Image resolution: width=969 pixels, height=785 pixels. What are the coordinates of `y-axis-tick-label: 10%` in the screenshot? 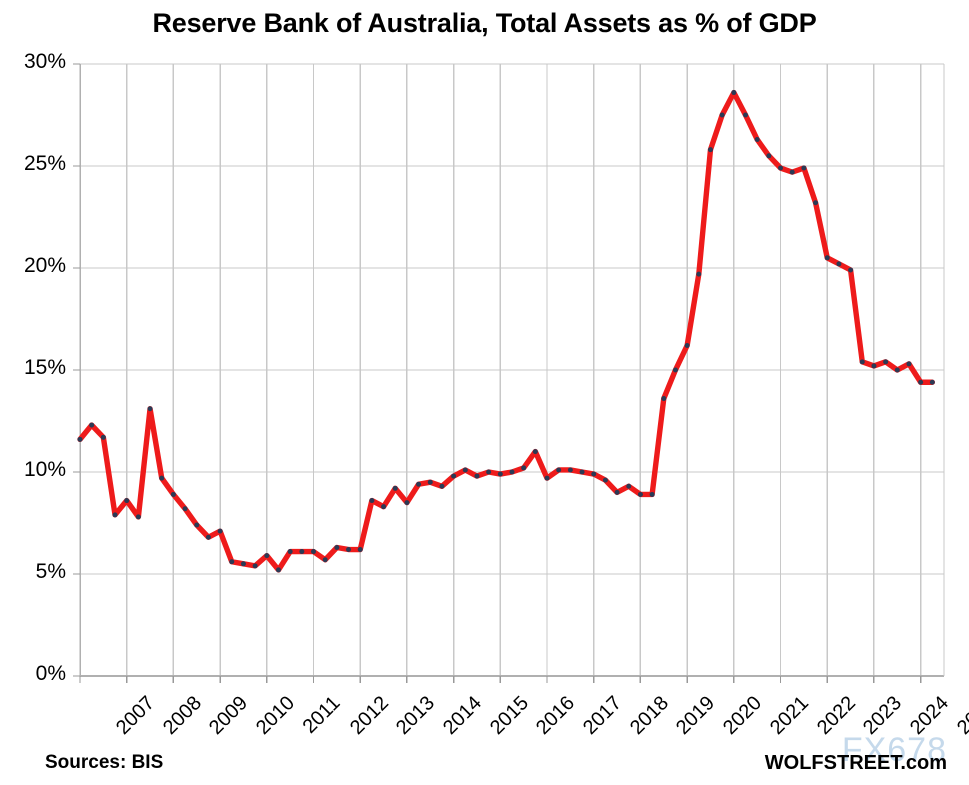 It's located at (44, 469).